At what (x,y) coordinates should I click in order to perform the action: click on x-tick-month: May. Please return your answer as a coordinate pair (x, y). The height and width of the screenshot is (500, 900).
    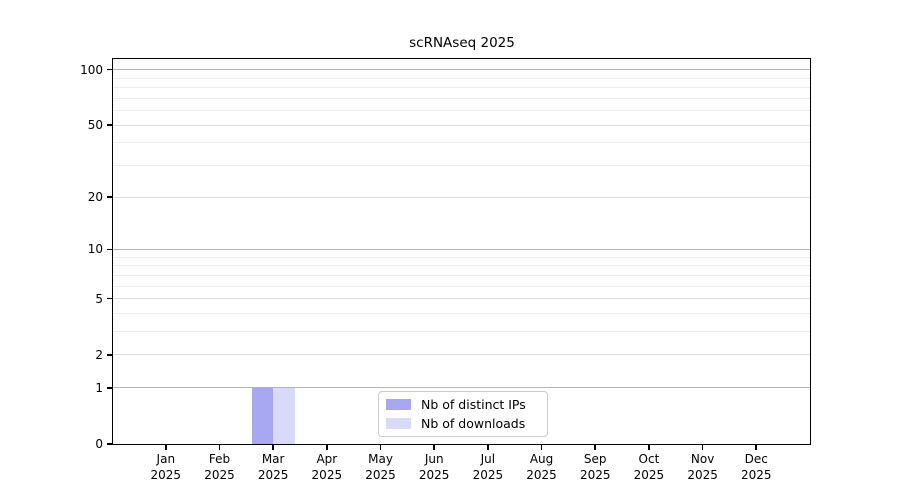
    Looking at the image, I should click on (380, 459).